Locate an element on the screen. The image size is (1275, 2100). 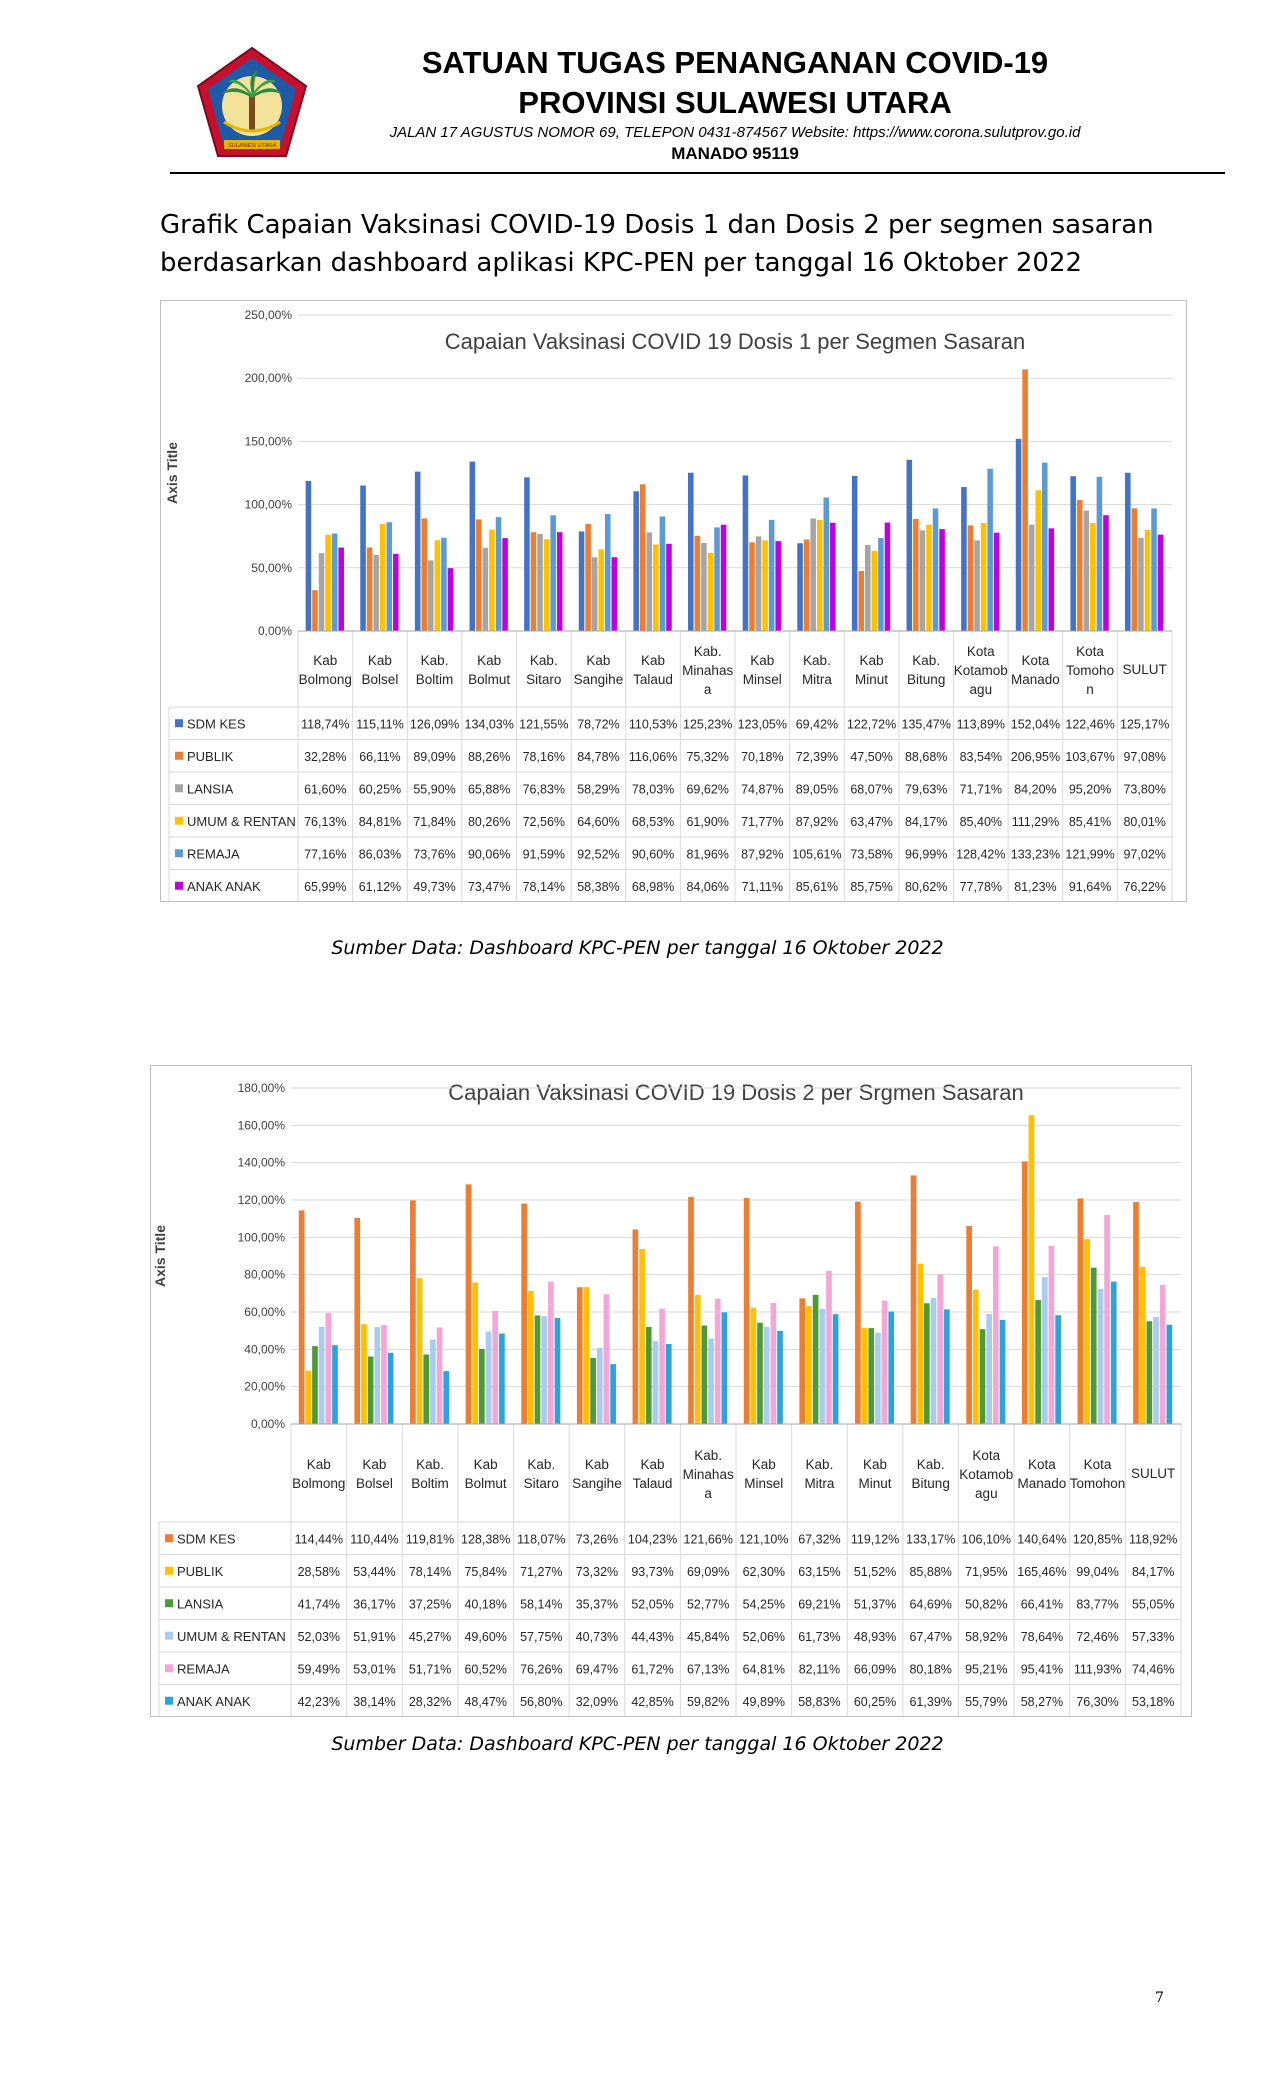
data-label: 57,75% is located at coordinates (541, 1637).